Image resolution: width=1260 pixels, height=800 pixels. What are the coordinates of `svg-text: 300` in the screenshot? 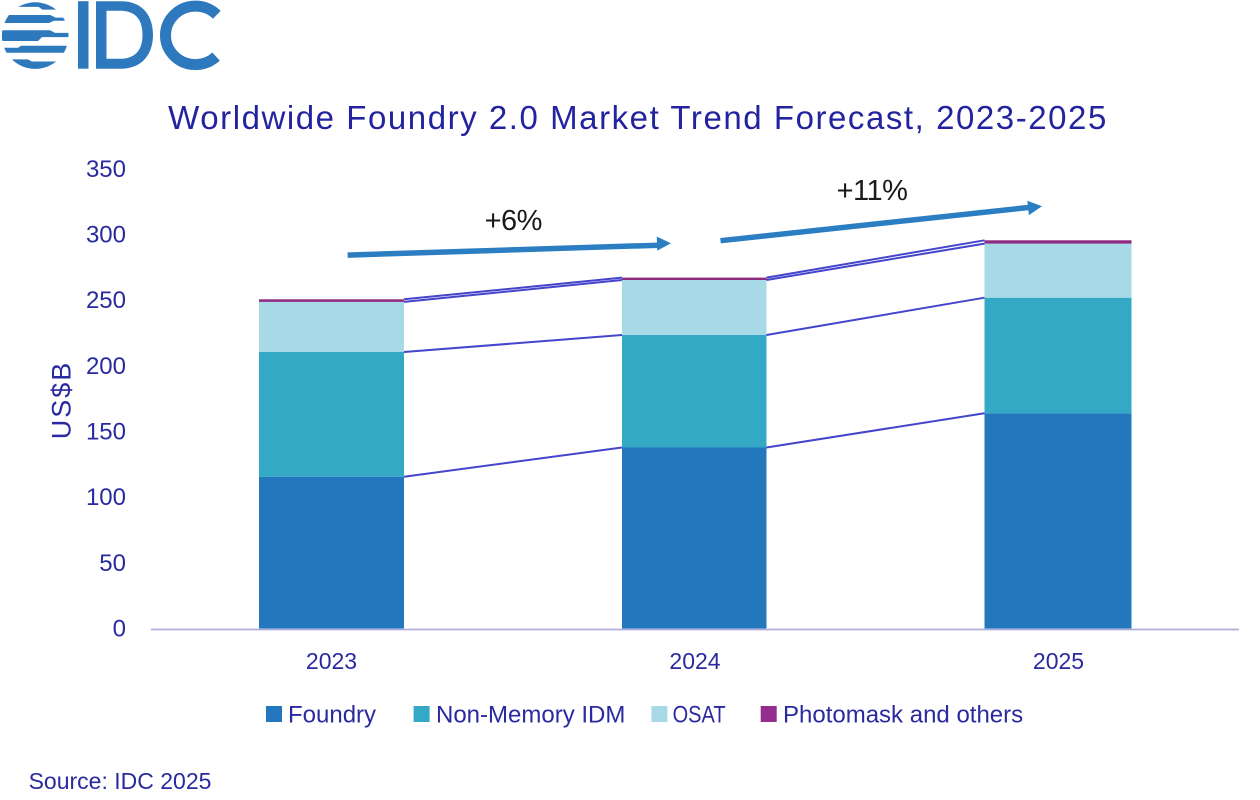 It's located at (106, 235).